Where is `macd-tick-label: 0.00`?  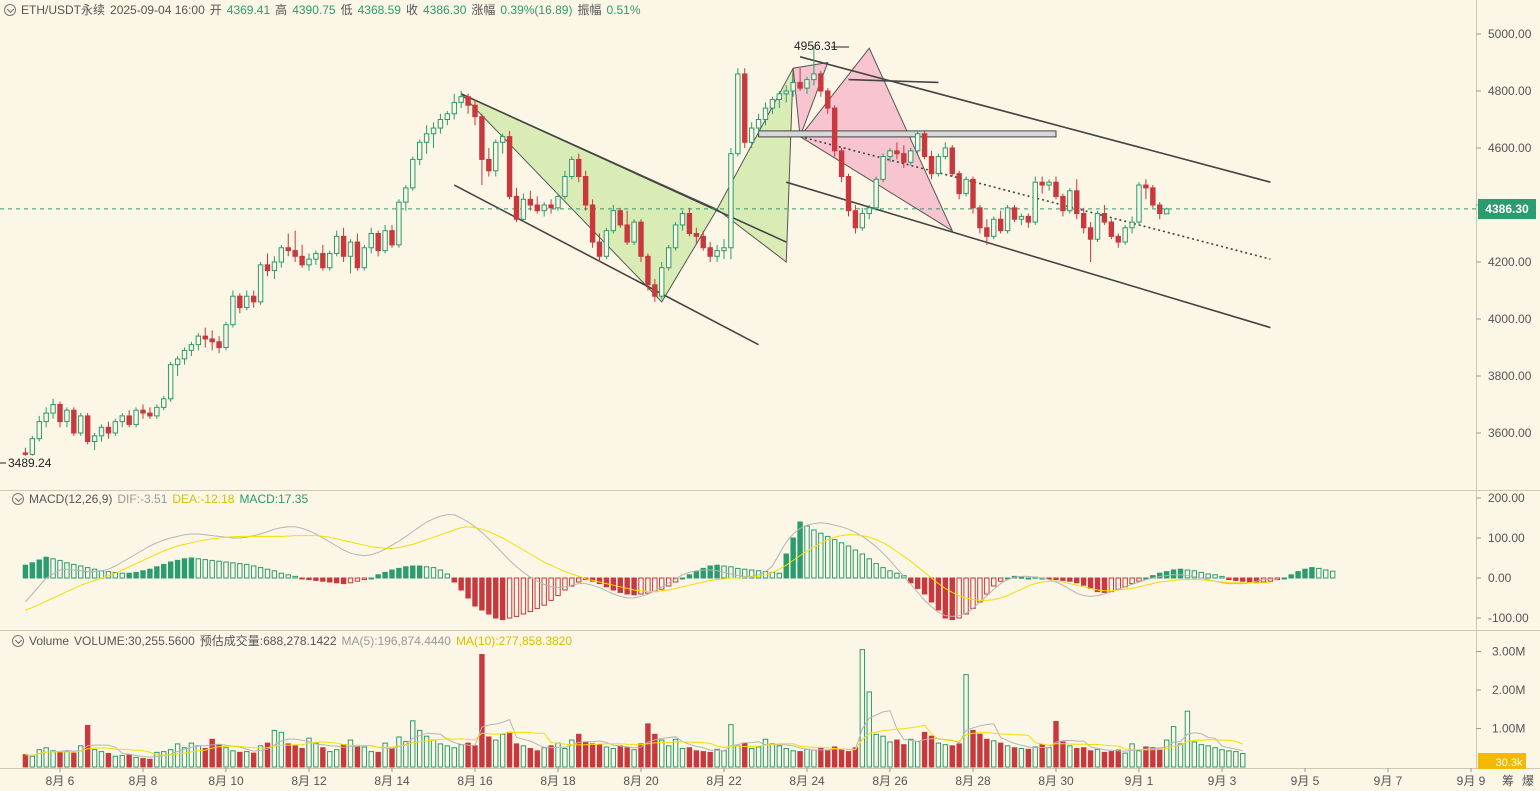
macd-tick-label: 0.00 is located at coordinates (1500, 578).